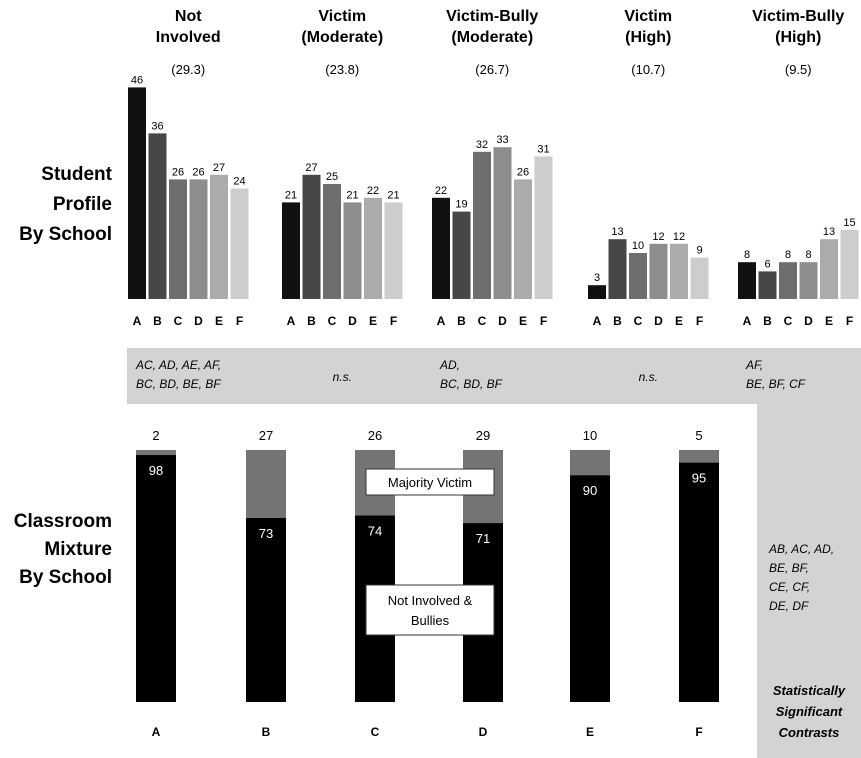  I want to click on bar-value-label: 24, so click(239, 182).